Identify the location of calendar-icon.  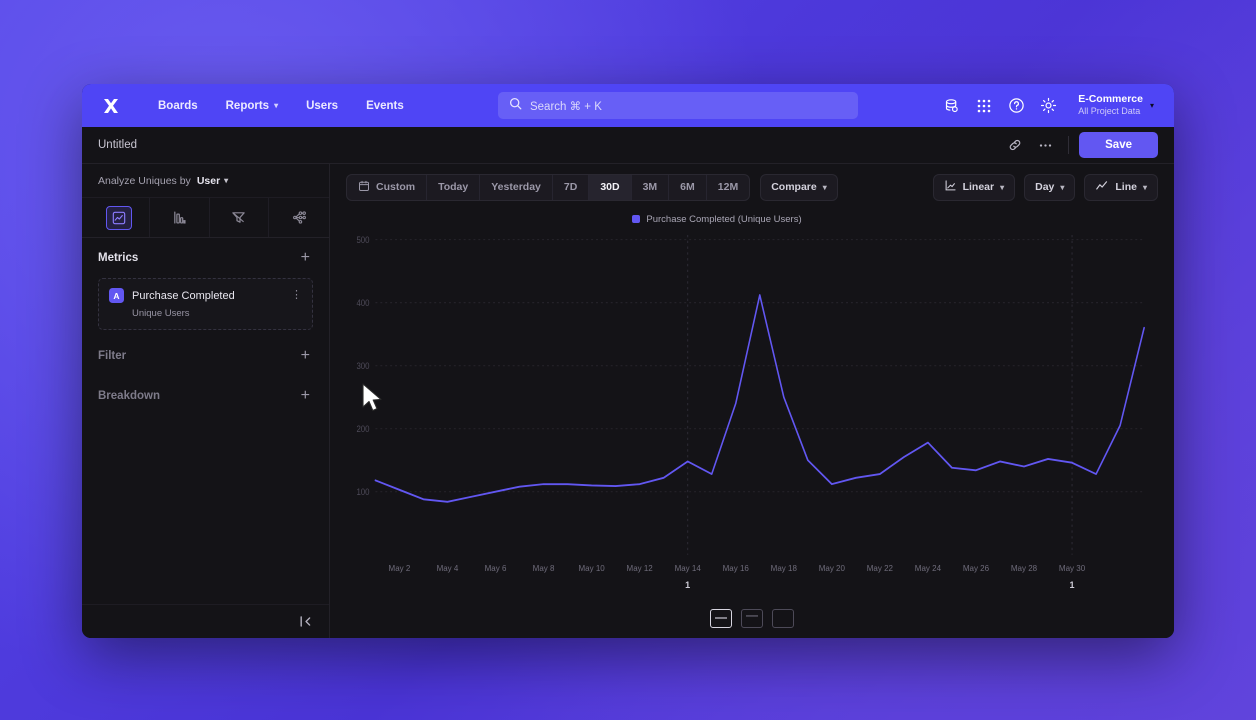
(364, 187).